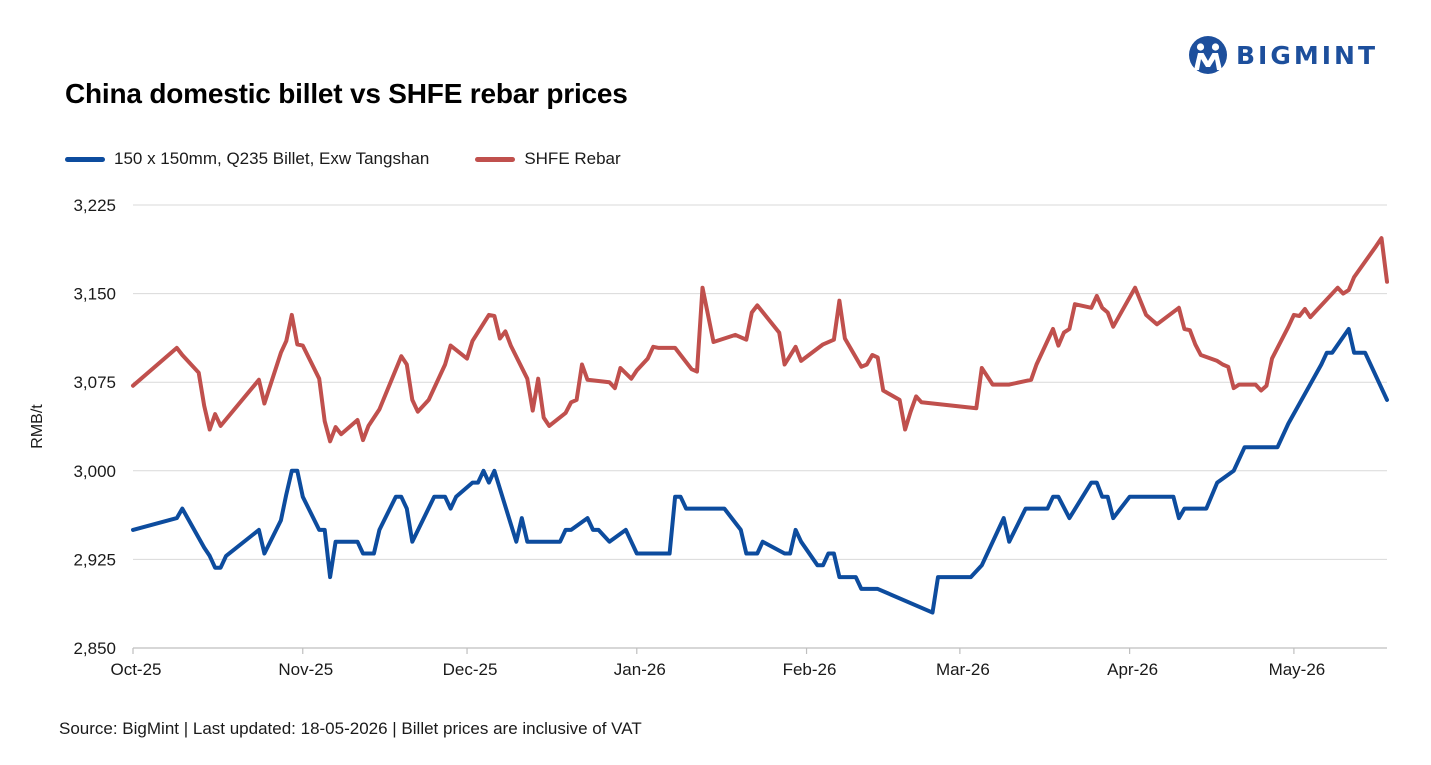 The image size is (1431, 765). I want to click on legend-swatch-rebar, so click(495, 159).